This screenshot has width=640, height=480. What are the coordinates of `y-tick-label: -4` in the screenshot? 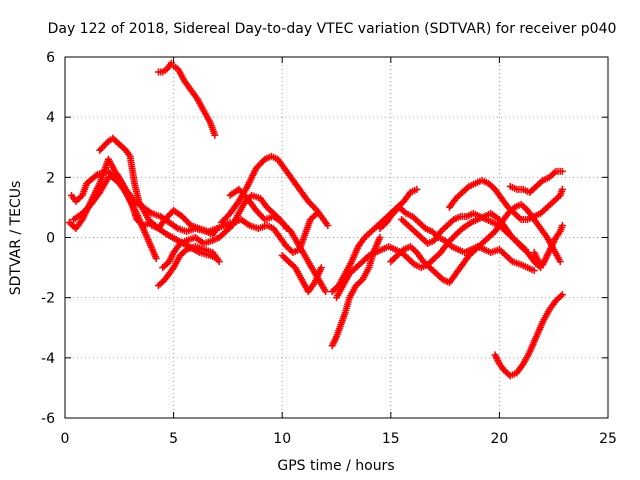 It's located at (48, 359).